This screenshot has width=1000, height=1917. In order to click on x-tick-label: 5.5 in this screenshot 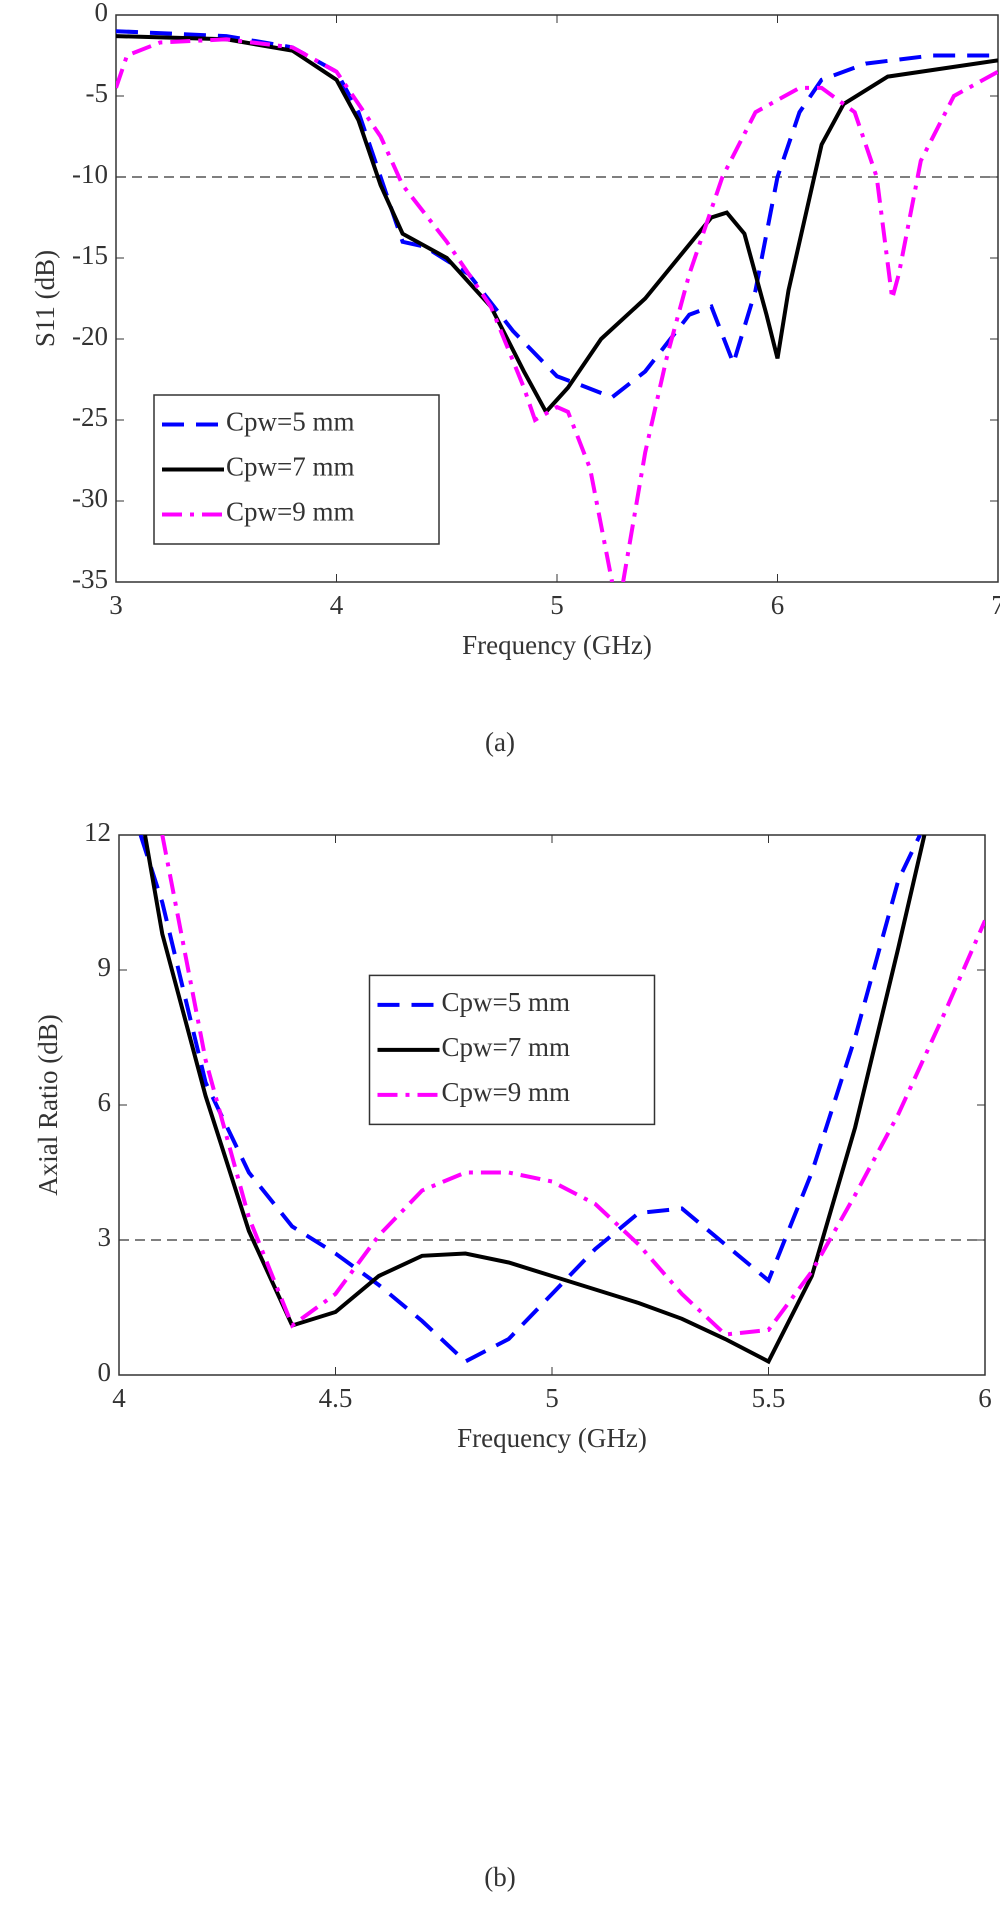, I will do `click(769, 1398)`.